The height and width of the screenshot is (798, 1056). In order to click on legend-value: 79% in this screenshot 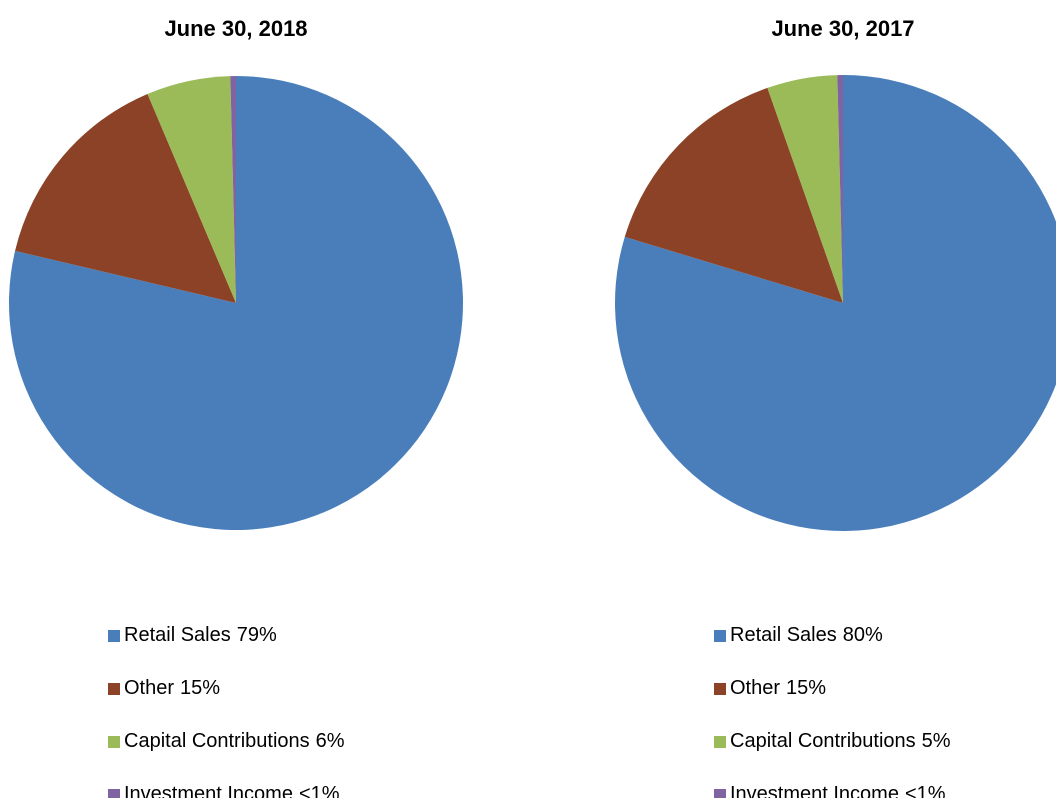, I will do `click(257, 635)`.